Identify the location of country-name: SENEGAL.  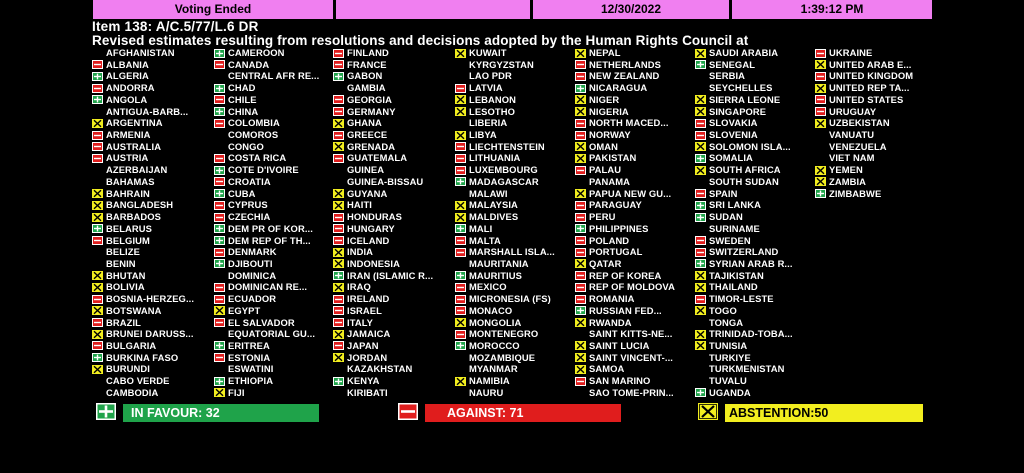
(732, 64).